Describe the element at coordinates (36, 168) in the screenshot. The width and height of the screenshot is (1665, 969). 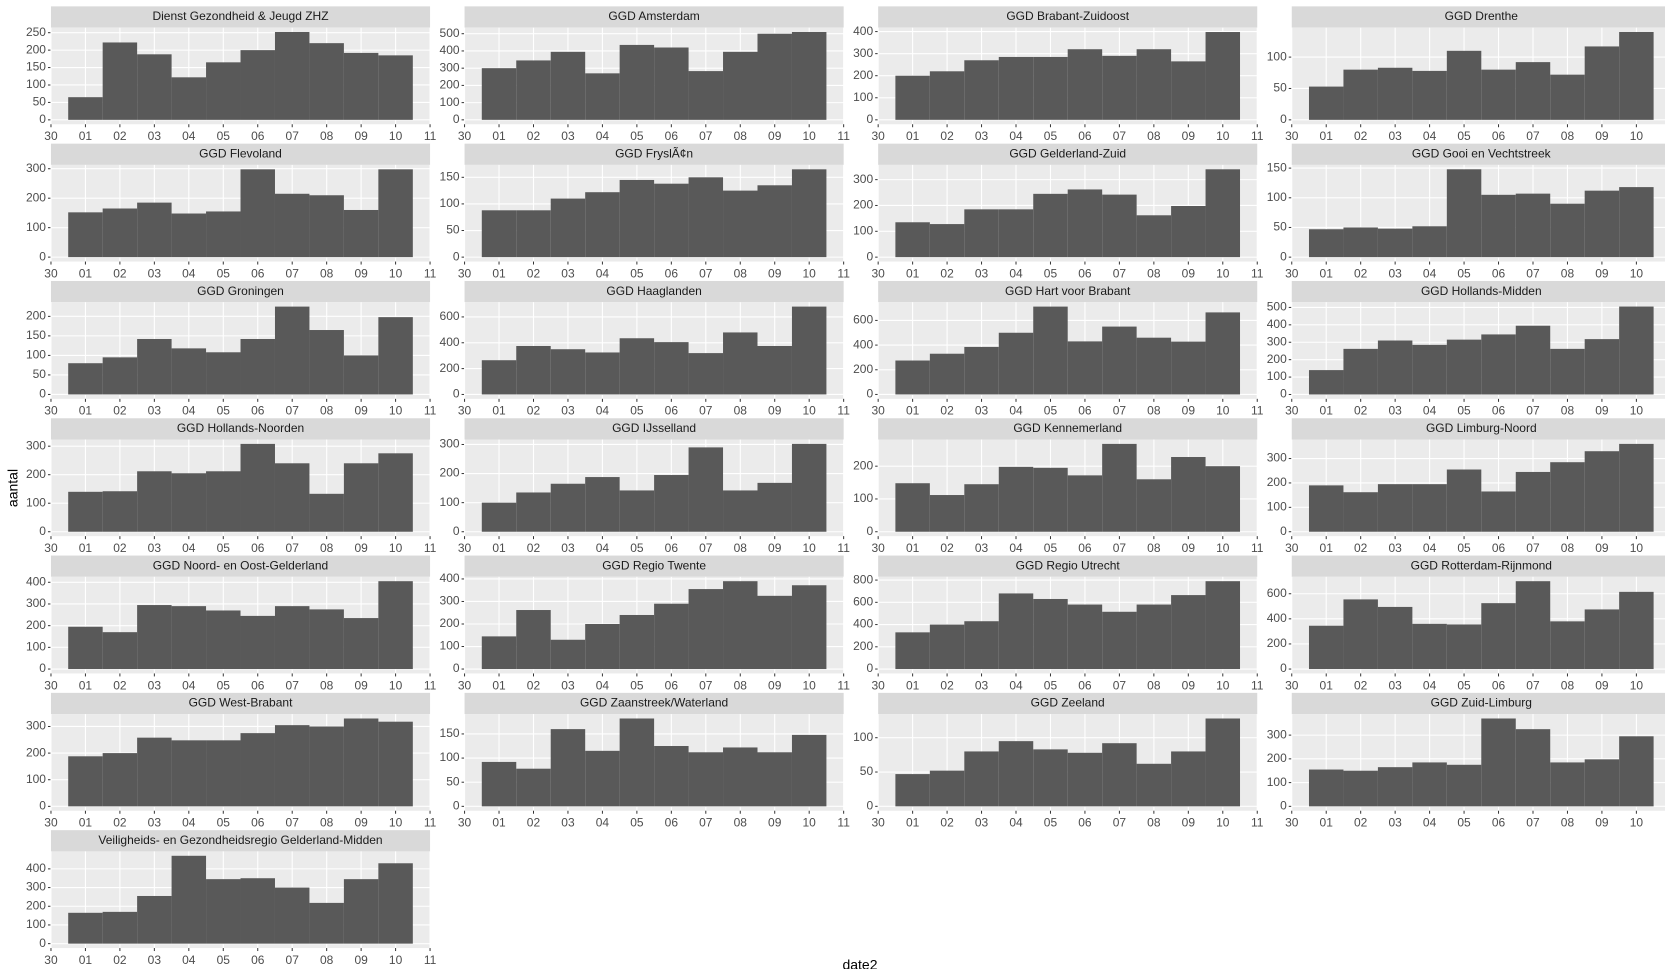
I see `y-tick-label: 300` at that location.